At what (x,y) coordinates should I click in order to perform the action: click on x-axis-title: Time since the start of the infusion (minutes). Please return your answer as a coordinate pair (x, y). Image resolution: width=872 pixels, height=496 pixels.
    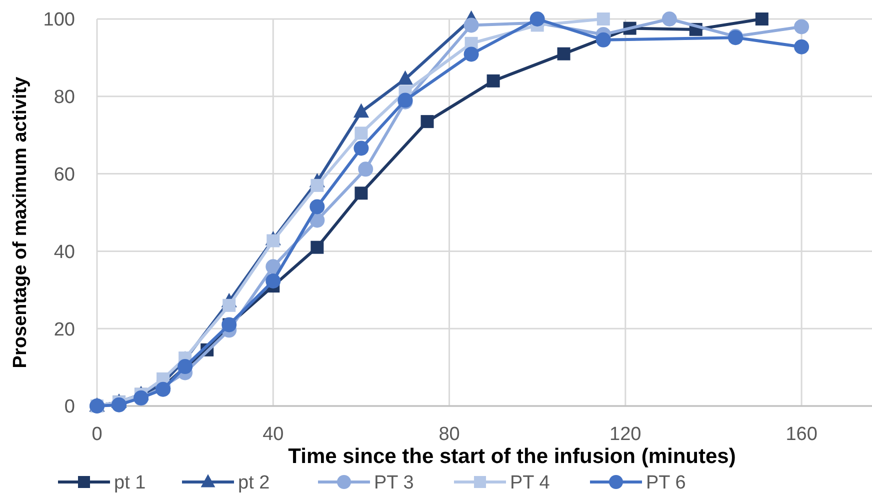
    Looking at the image, I should click on (512, 456).